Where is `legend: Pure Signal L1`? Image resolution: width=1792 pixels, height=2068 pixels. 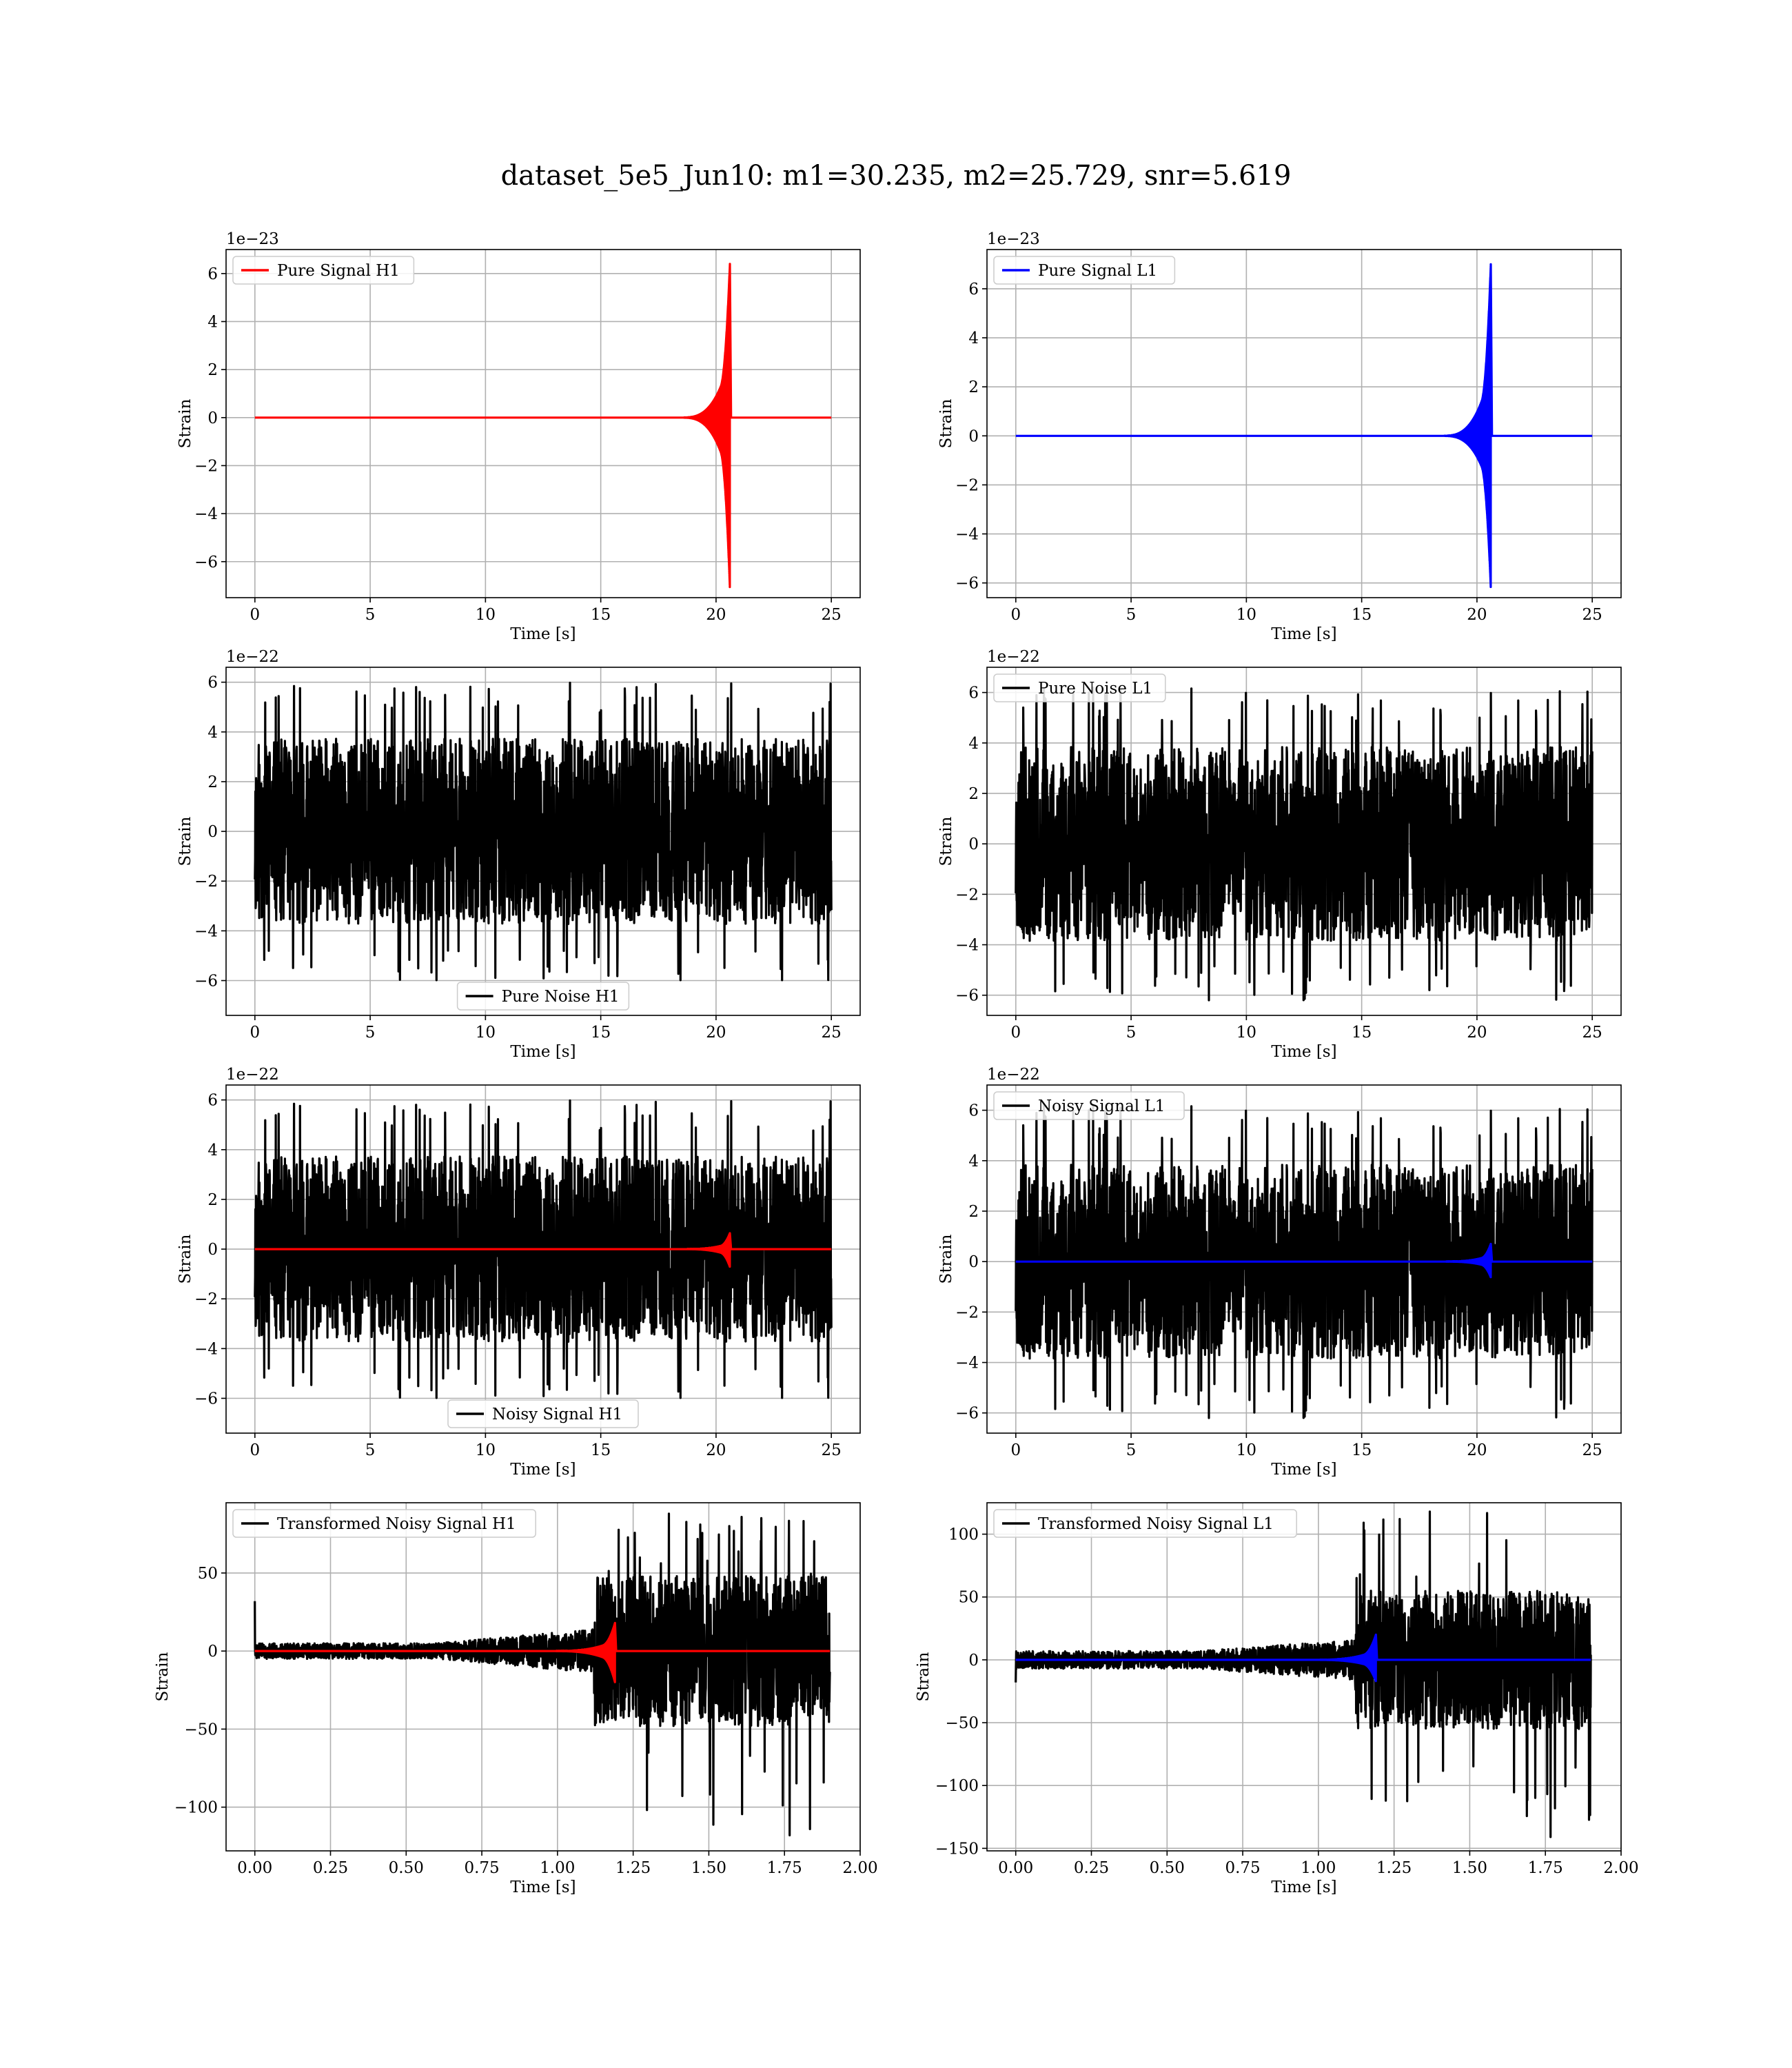 legend: Pure Signal L1 is located at coordinates (1084, 270).